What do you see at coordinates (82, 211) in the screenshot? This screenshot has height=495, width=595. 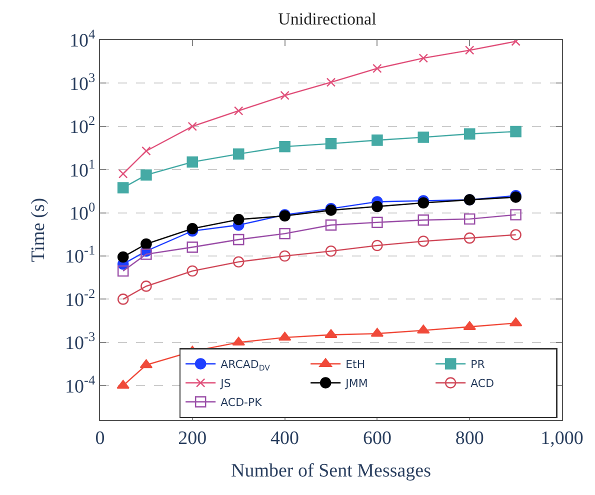 I see `y-tick-label: 10$^{0}$` at bounding box center [82, 211].